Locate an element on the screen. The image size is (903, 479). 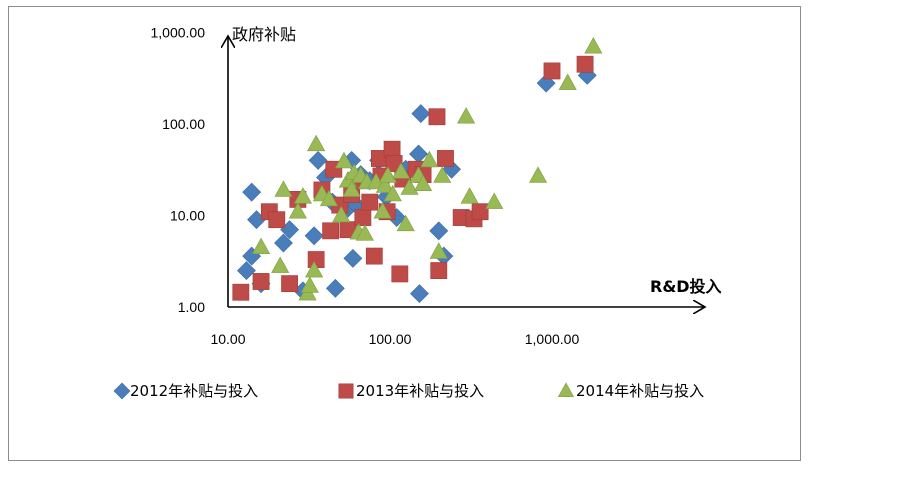
x-axis-title: R&D投入 is located at coordinates (686, 286).